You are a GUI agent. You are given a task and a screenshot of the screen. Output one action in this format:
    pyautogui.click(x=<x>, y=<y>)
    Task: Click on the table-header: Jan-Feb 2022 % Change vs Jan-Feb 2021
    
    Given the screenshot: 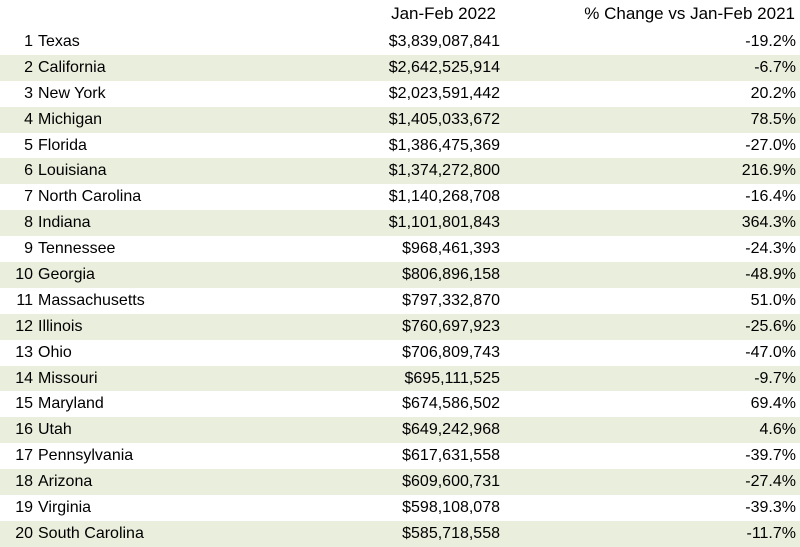 What is the action you would take?
    pyautogui.click(x=400, y=14)
    